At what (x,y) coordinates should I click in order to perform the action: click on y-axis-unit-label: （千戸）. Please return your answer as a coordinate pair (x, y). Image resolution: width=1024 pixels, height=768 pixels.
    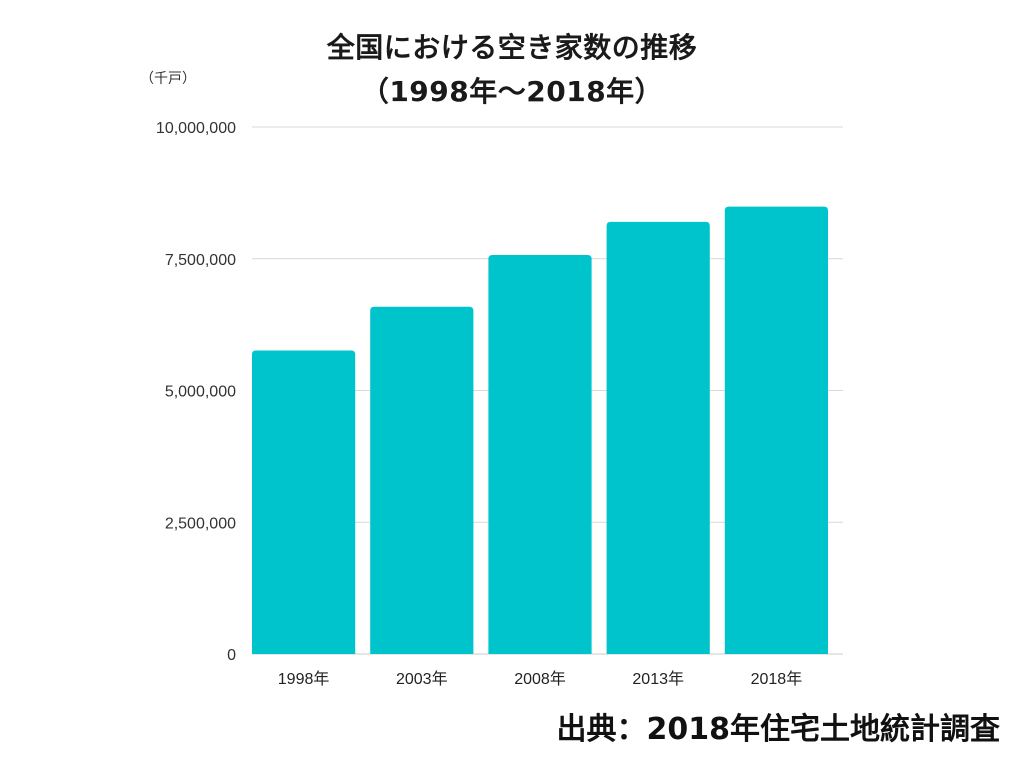
    Looking at the image, I should click on (168, 79).